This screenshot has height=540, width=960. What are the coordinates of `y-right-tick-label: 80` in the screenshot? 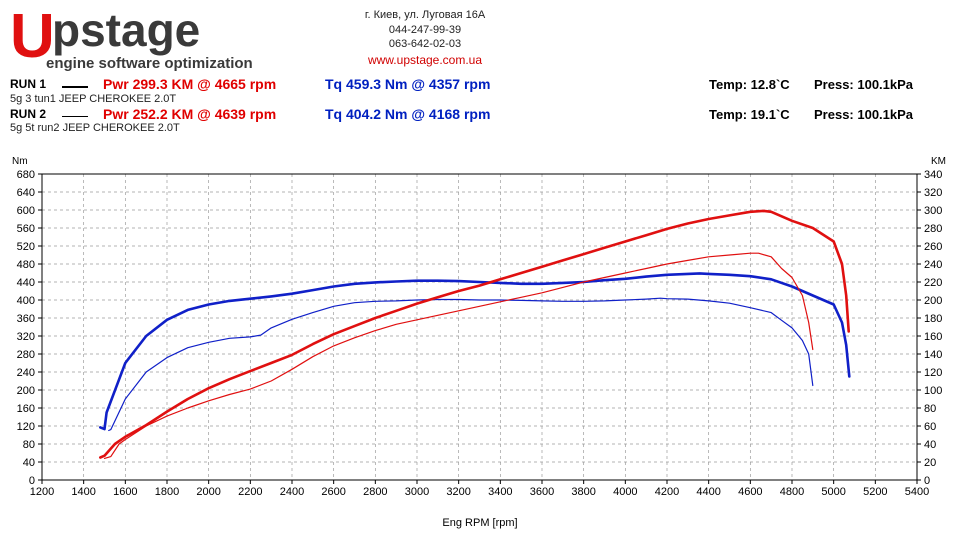 It's located at (930, 409).